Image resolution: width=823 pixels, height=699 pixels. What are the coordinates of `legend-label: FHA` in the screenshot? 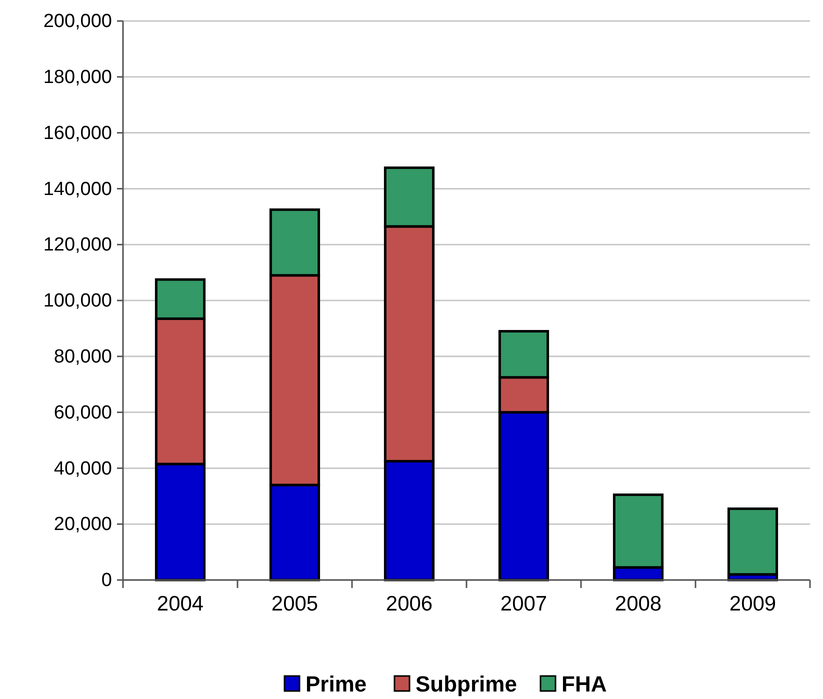 It's located at (584, 684).